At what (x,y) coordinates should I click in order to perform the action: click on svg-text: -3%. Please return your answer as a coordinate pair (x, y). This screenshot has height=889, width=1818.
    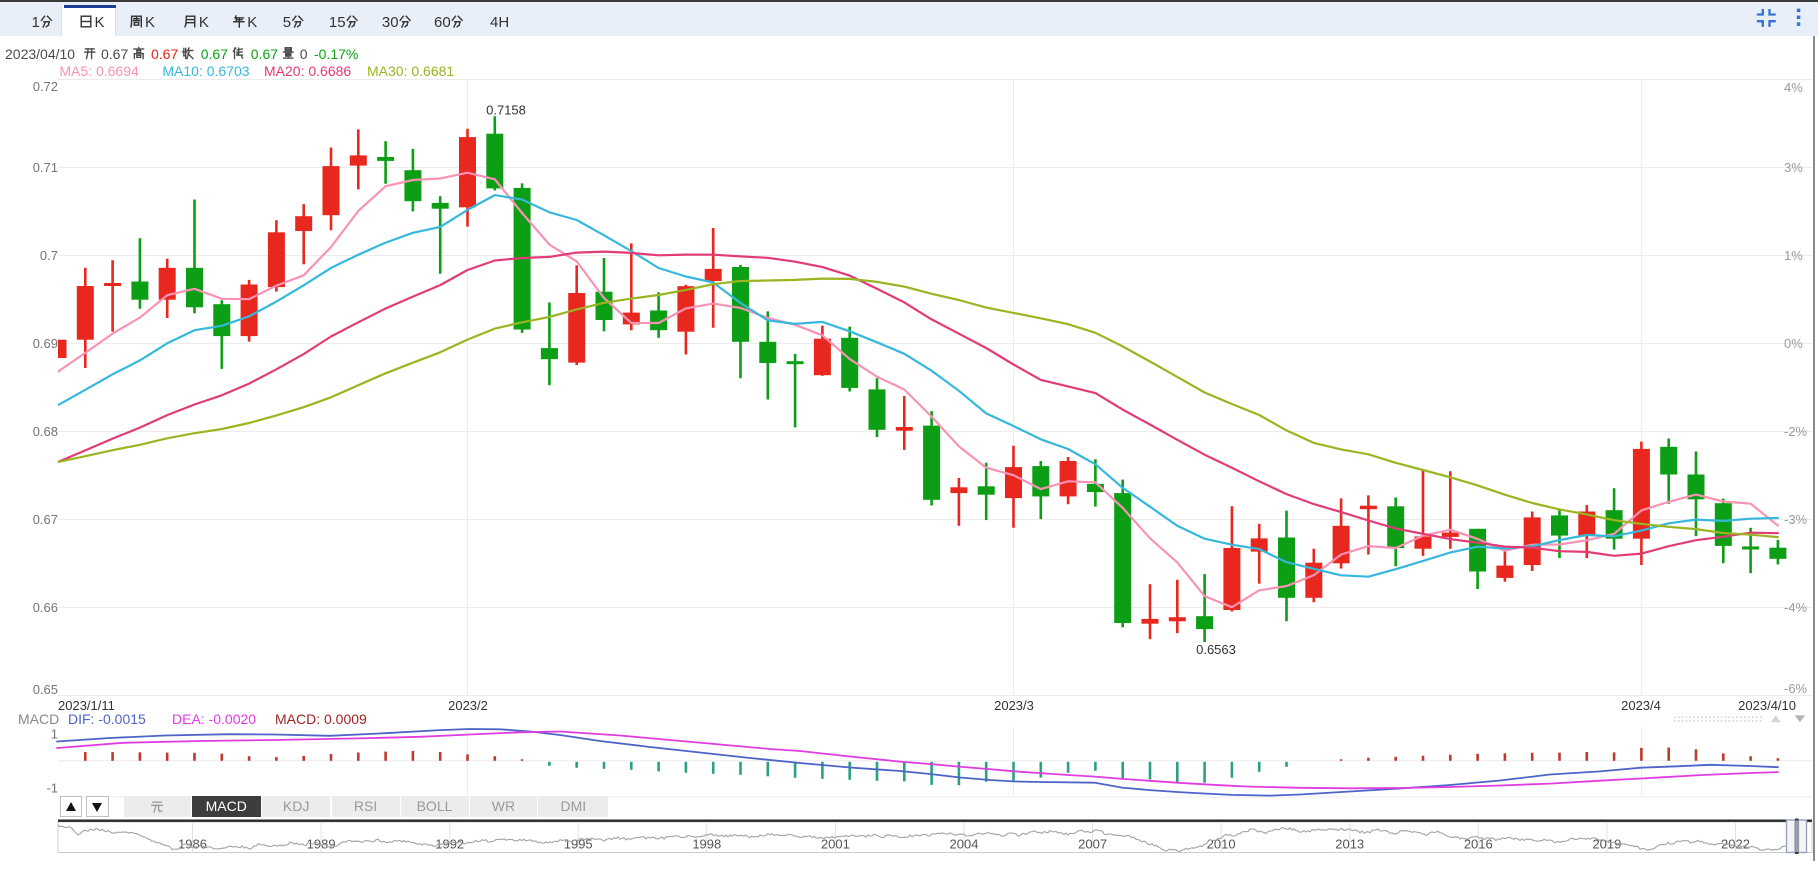
    Looking at the image, I should click on (1796, 519).